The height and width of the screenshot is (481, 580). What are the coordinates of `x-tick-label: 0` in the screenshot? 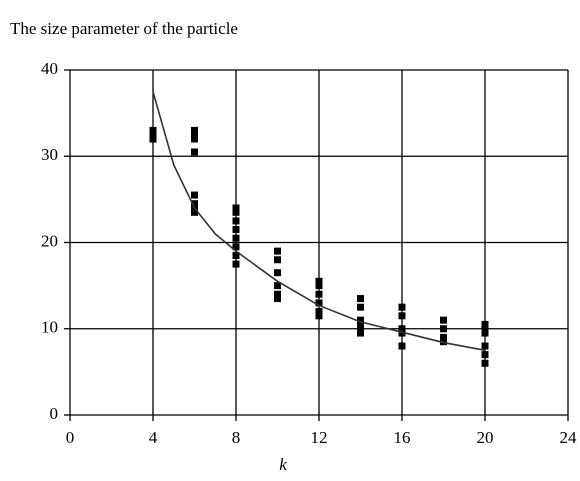 It's located at (70, 437).